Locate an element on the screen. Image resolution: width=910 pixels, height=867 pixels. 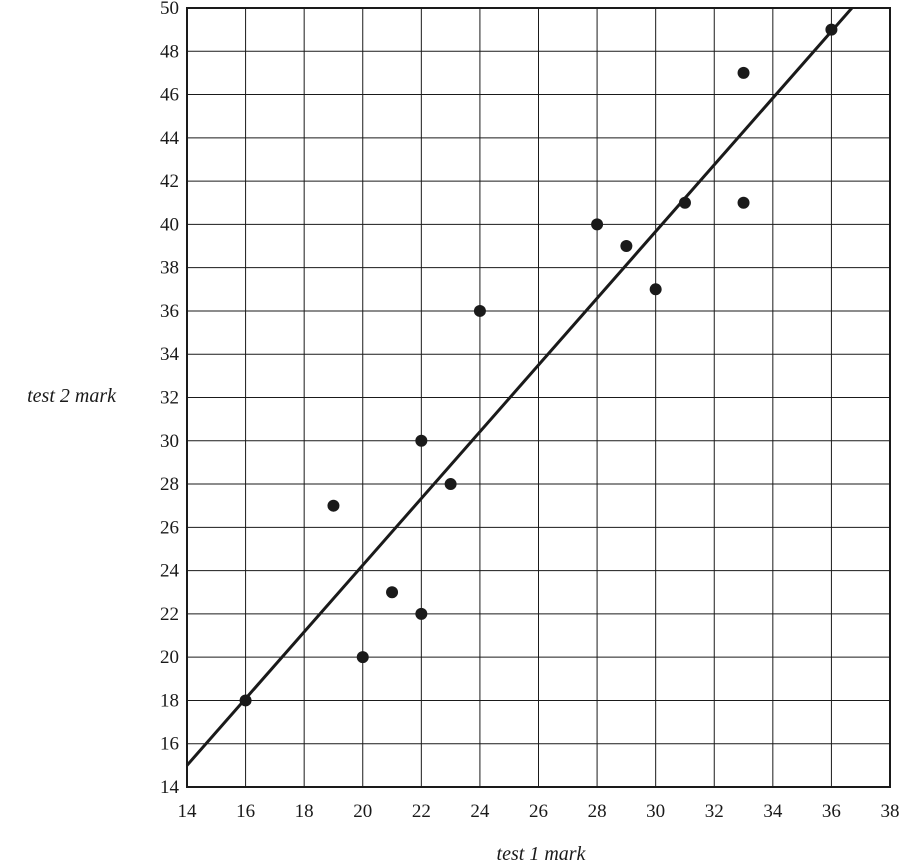
y-axis-tick-labels: 14 16 18 20 22 24 26 28 30 32 34 36 38 40 42 44 46 48 50 is located at coordinates (170, 399).